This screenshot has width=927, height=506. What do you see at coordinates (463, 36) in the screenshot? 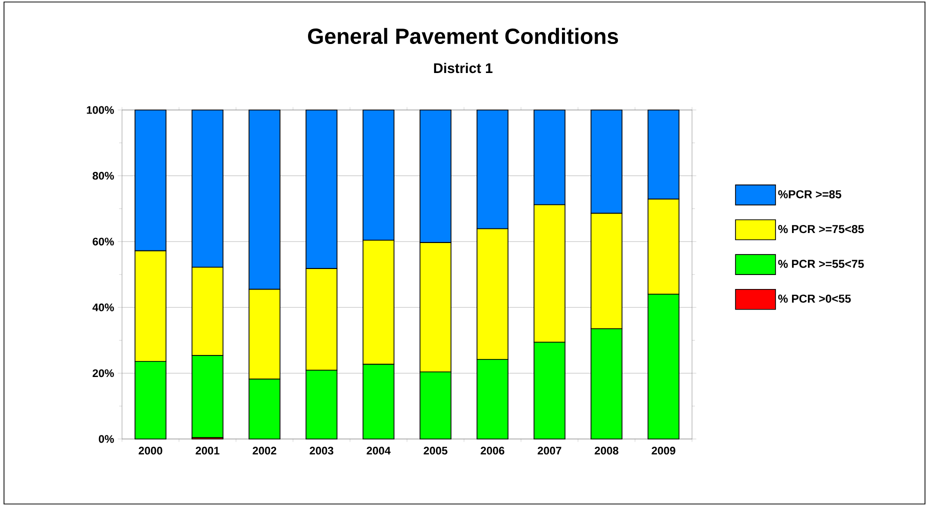
I see `chart-title: General Pavement Conditions` at bounding box center [463, 36].